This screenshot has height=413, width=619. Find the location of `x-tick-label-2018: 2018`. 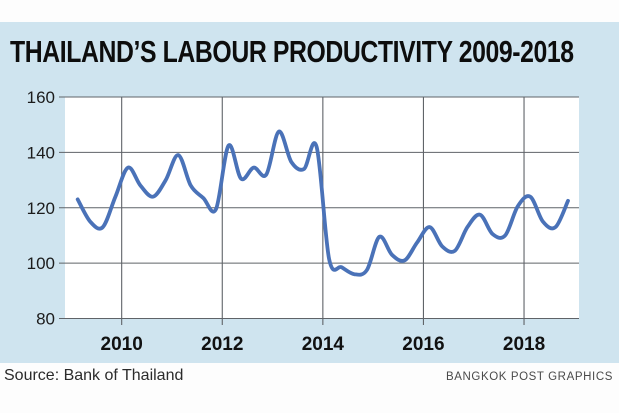

x-tick-label-2018: 2018 is located at coordinates (524, 344).